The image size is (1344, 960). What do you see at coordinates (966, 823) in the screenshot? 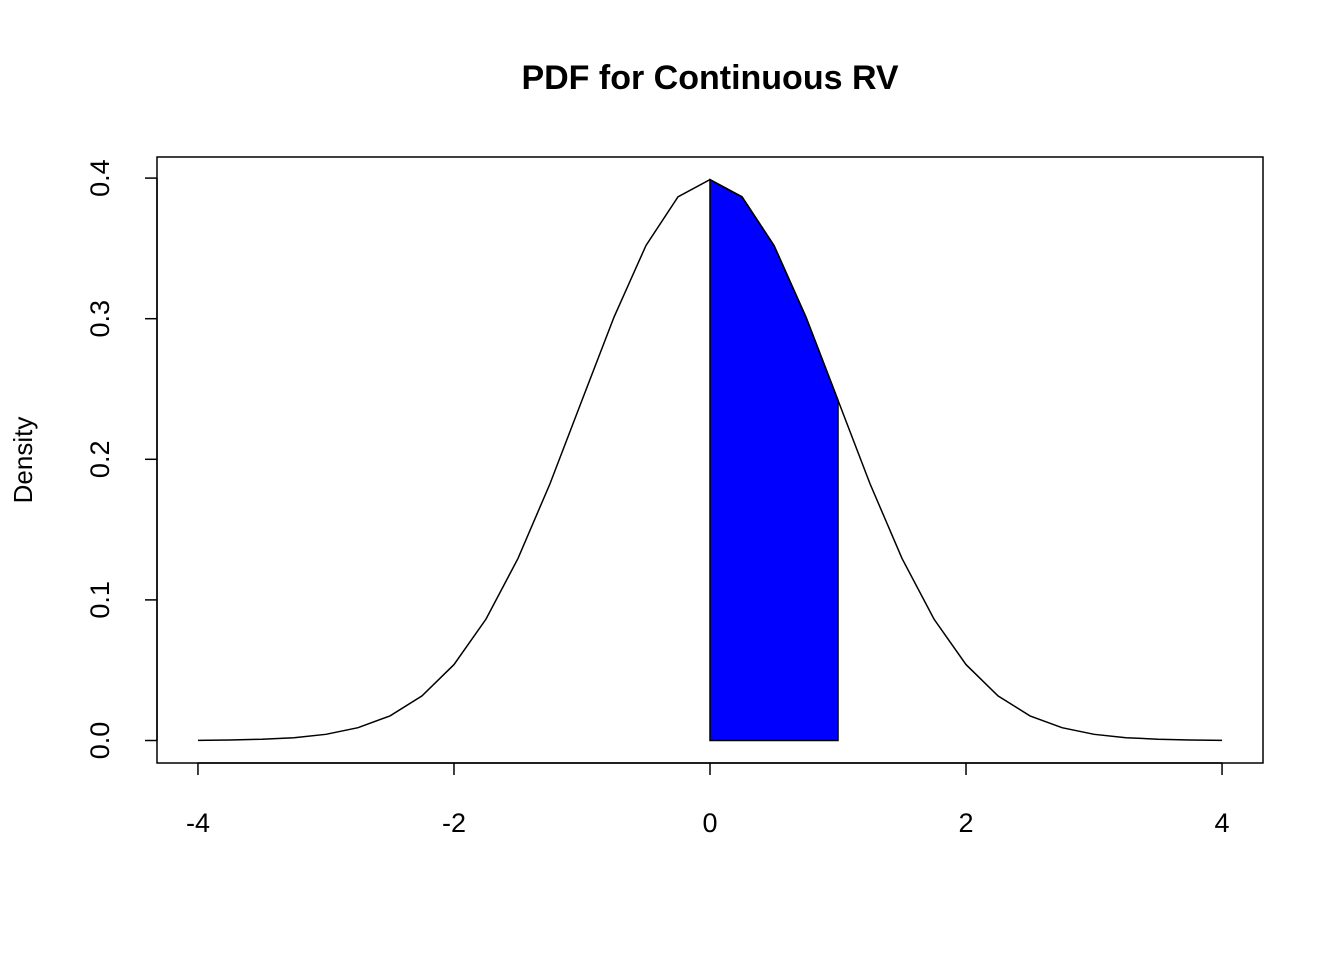
I see `x-tick-label: 2` at bounding box center [966, 823].